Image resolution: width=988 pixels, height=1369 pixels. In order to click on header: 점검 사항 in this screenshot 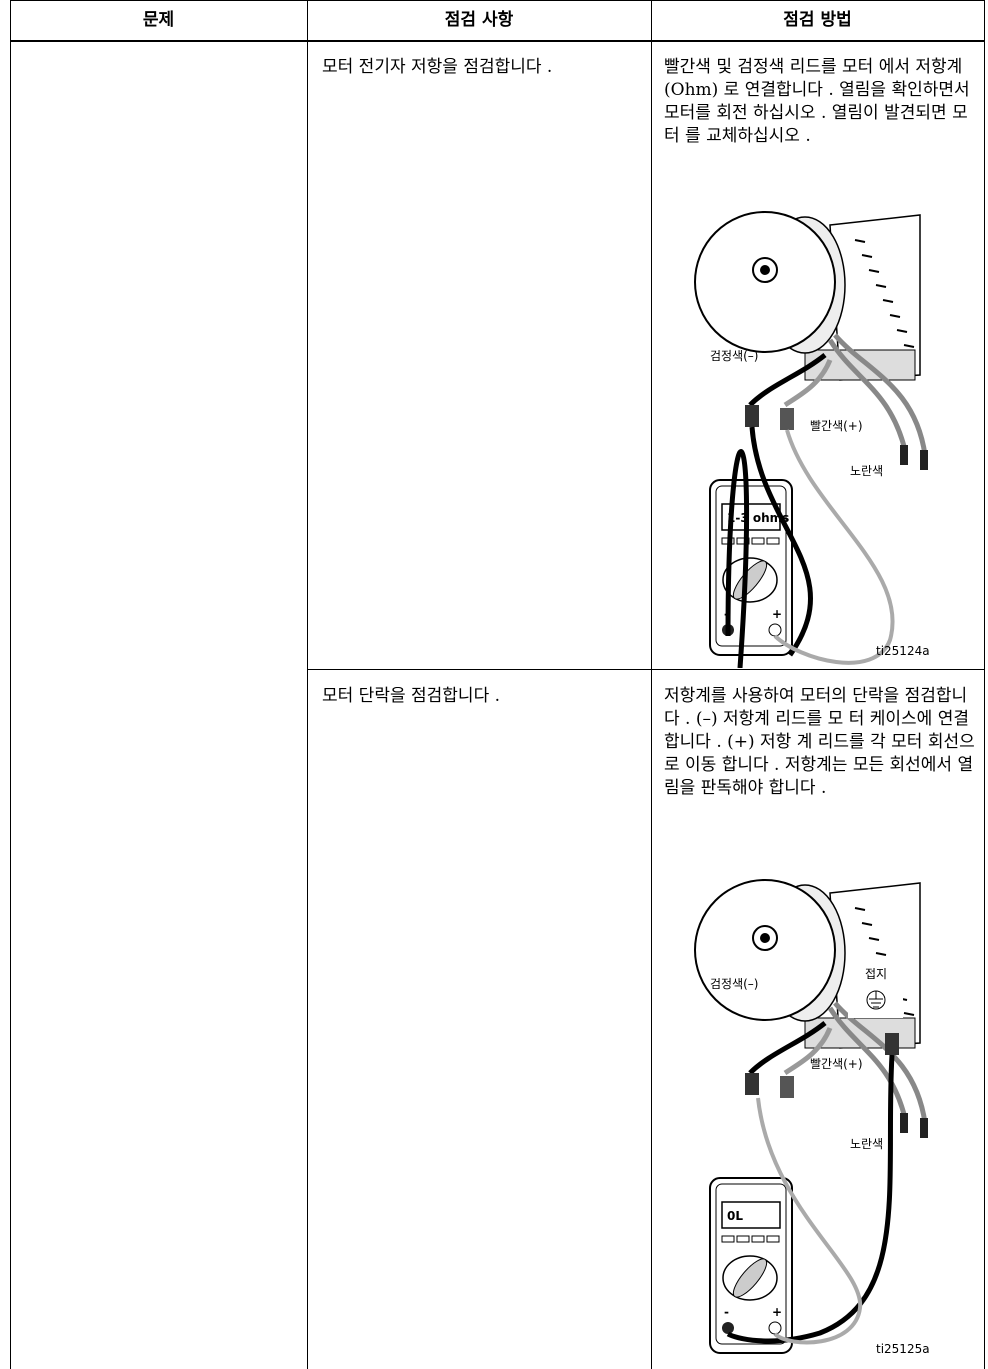, I will do `click(479, 20)`.